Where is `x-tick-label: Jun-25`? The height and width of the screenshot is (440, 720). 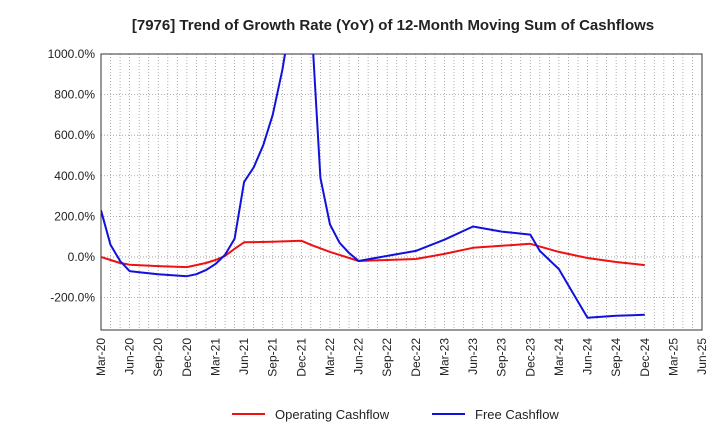
x-tick-label: Jun-25 is located at coordinates (702, 356).